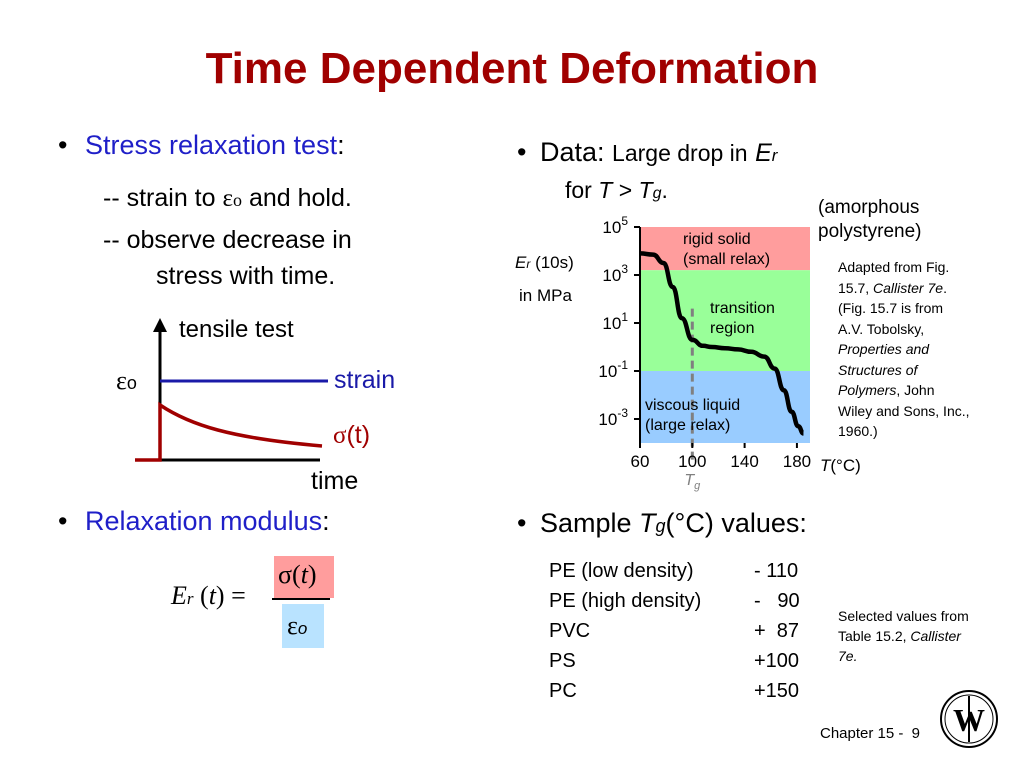 This screenshot has height=768, width=1024. What do you see at coordinates (742, 318) in the screenshot?
I see `region-label-transition: transition region` at bounding box center [742, 318].